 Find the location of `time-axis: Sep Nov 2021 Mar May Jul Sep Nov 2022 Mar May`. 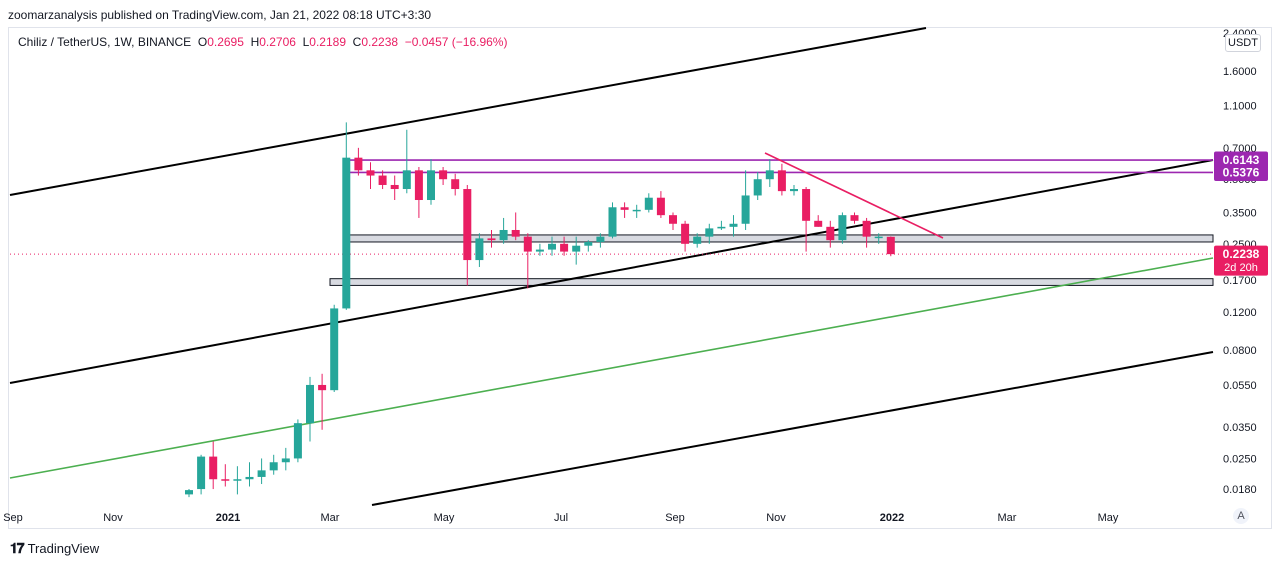

time-axis: Sep Nov 2021 Mar May Jul Sep Nov 2022 Mar May is located at coordinates (561, 518).